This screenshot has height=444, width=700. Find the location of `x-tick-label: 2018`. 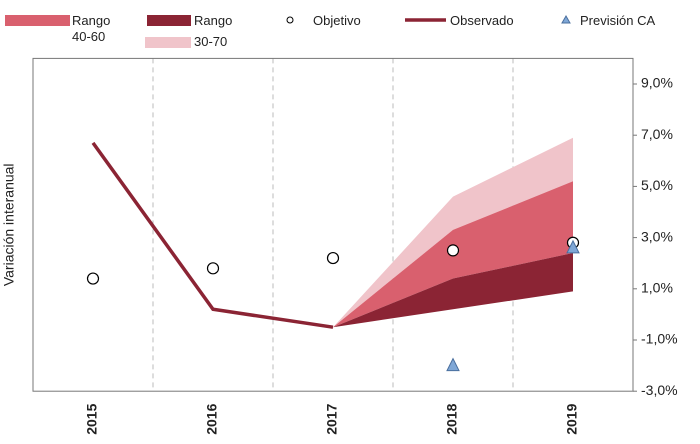

x-tick-label: 2018 is located at coordinates (452, 418).